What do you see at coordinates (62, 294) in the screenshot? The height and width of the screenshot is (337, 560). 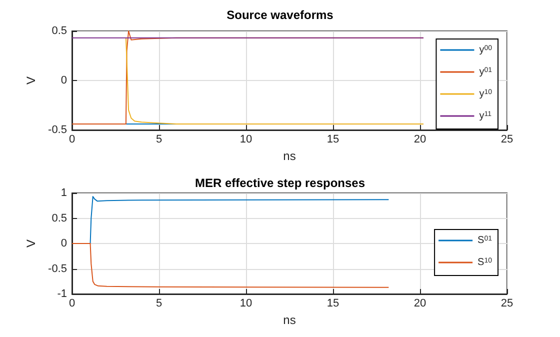 I see `y-tick-label: -1` at bounding box center [62, 294].